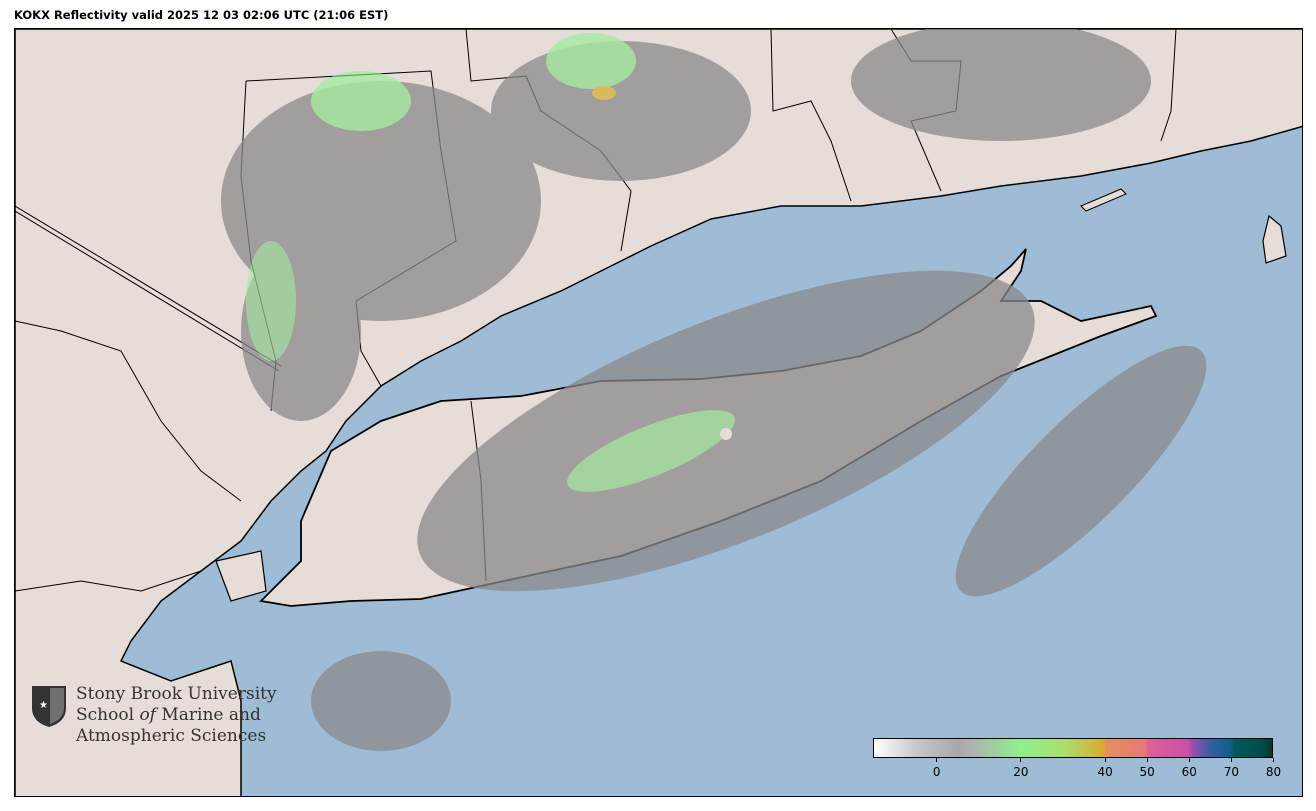  Describe the element at coordinates (1021, 772) in the screenshot. I see `colorbar-tick-label: 20` at that location.